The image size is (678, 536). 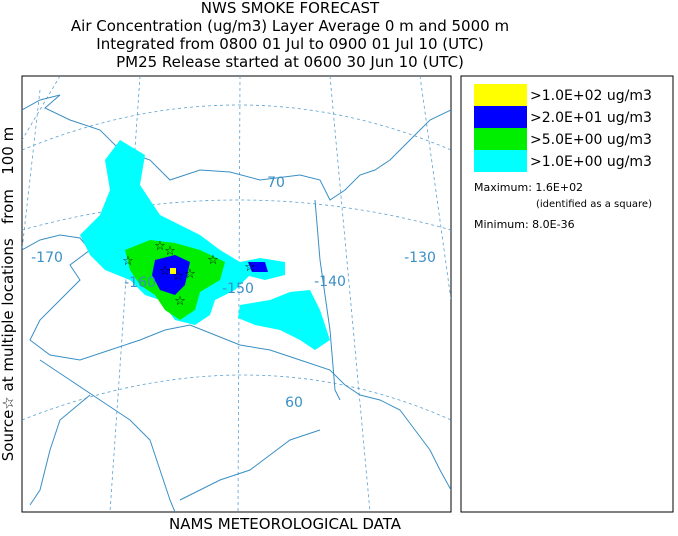 I want to click on maximum: Maximum: 1.6E+02, so click(x=528, y=187).